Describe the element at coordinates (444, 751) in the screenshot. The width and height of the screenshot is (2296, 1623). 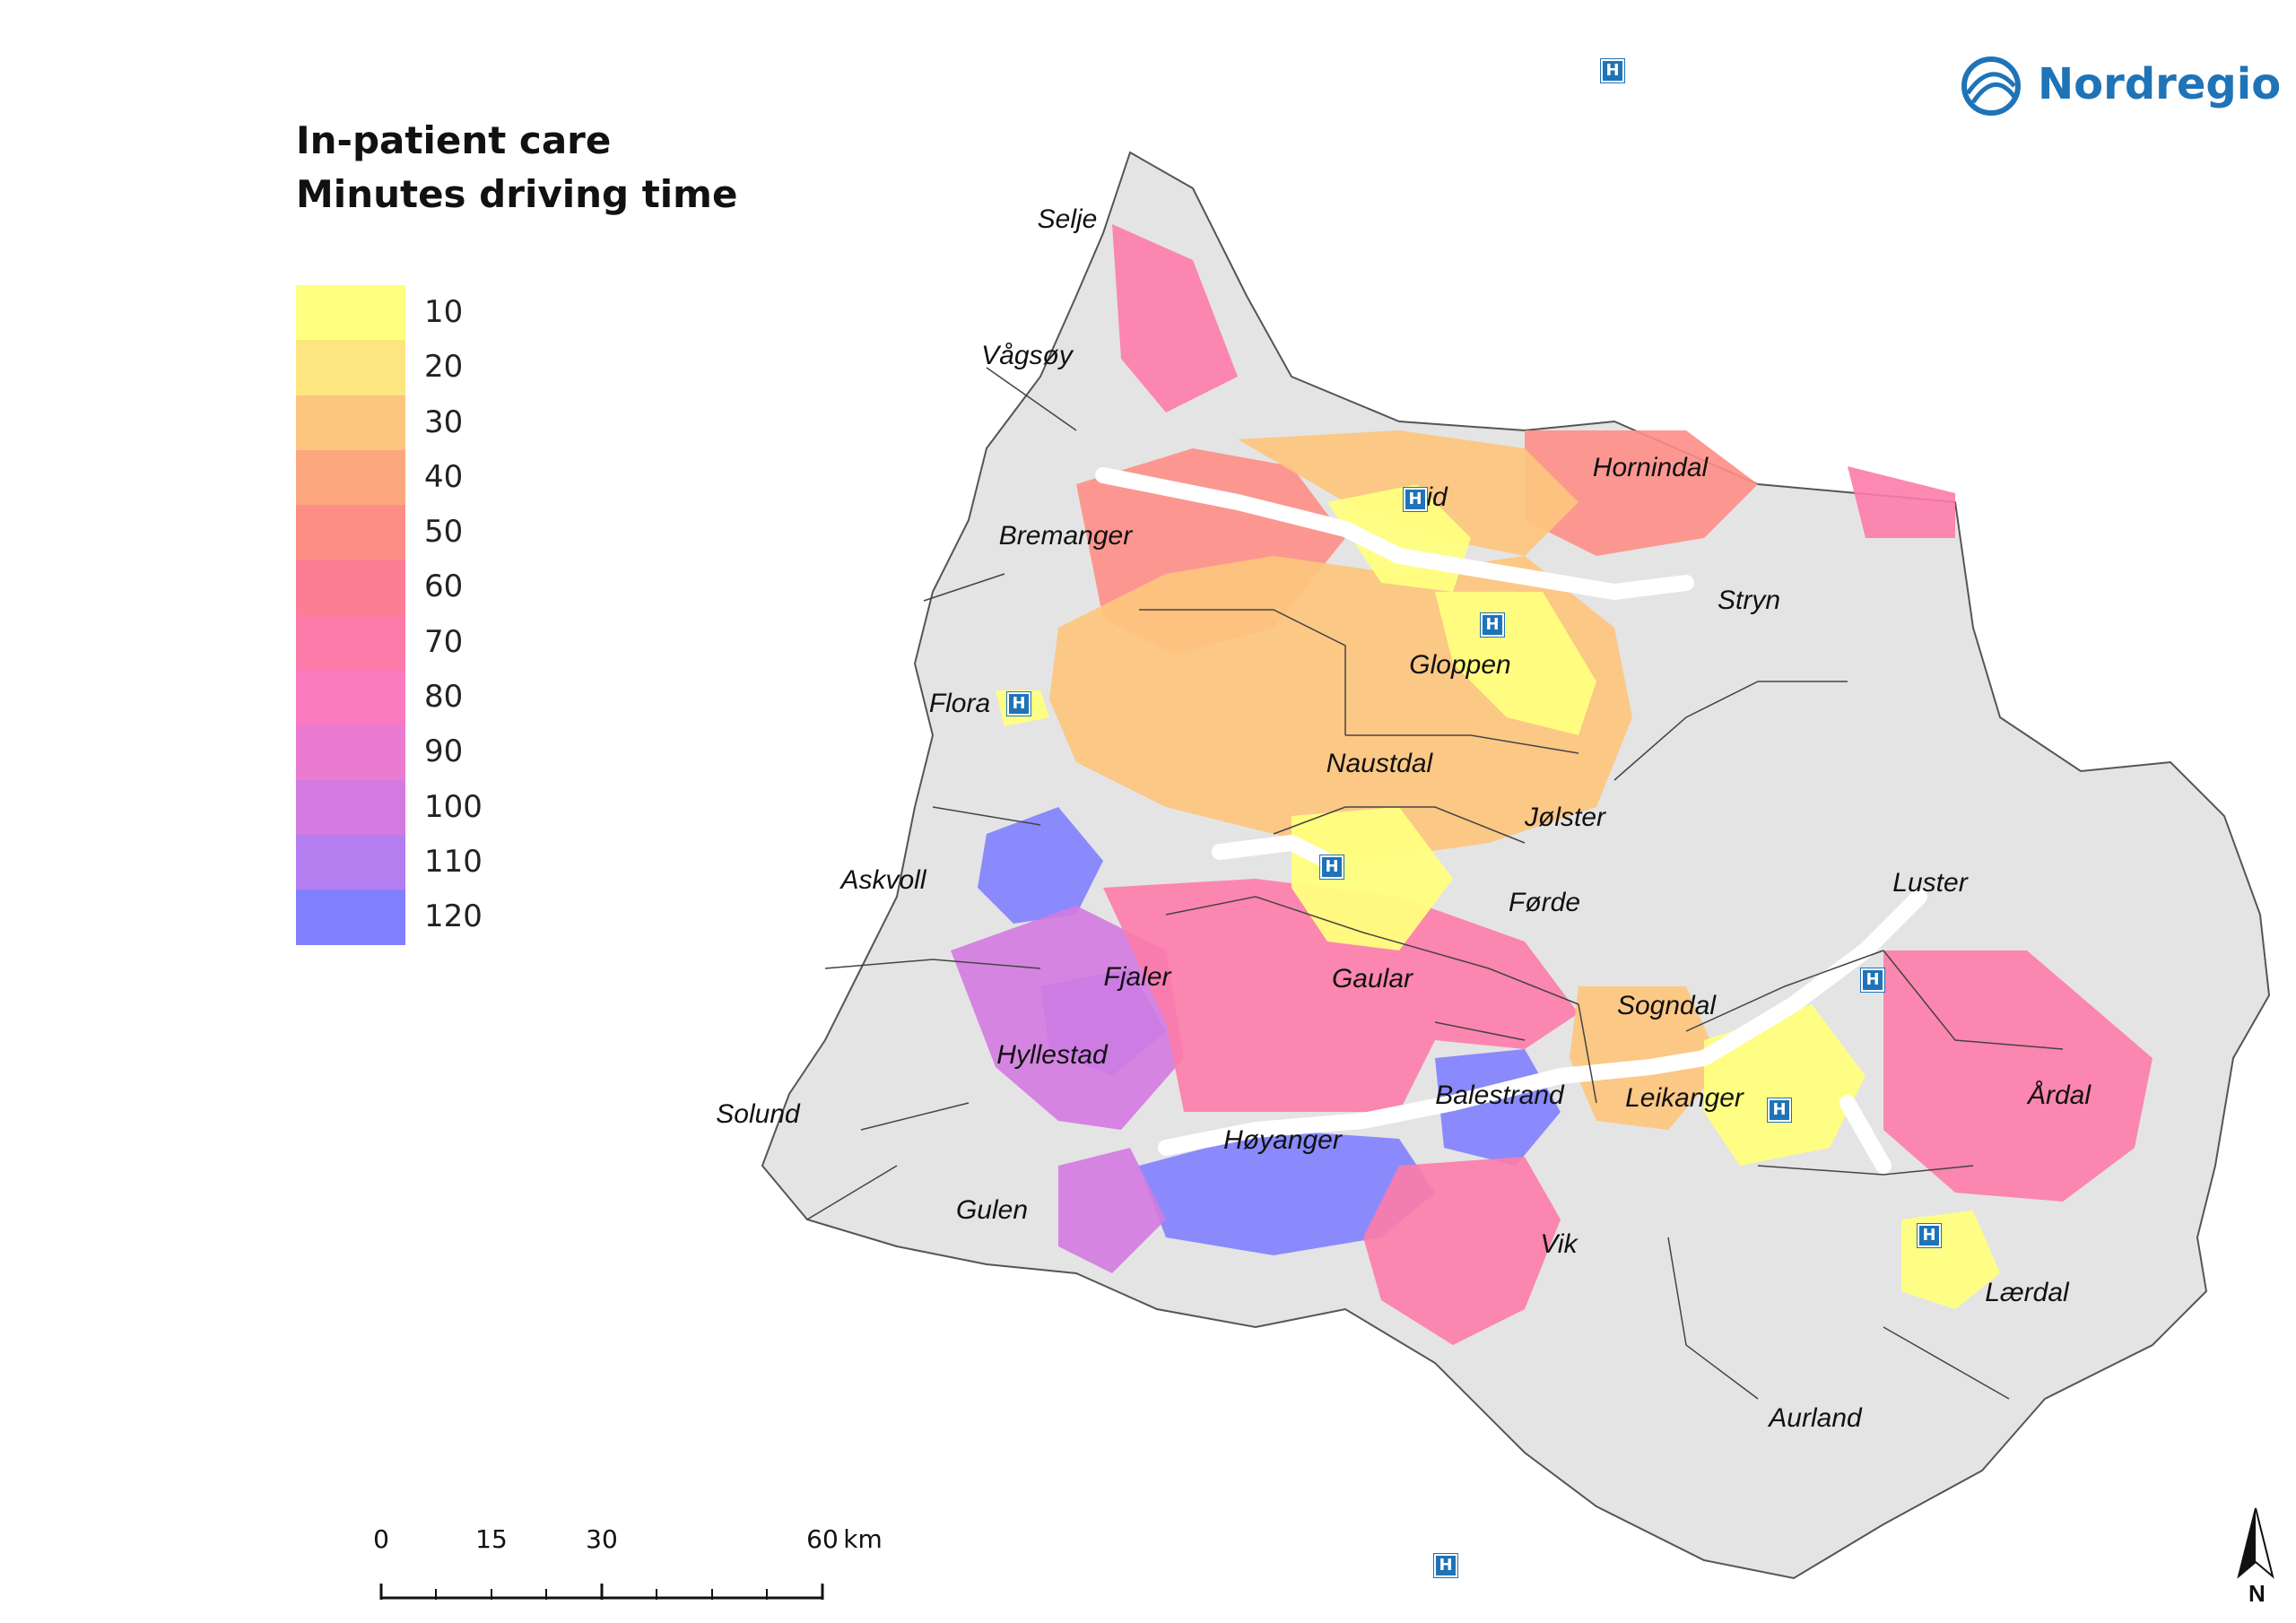
I see `legend-label: 90` at that location.